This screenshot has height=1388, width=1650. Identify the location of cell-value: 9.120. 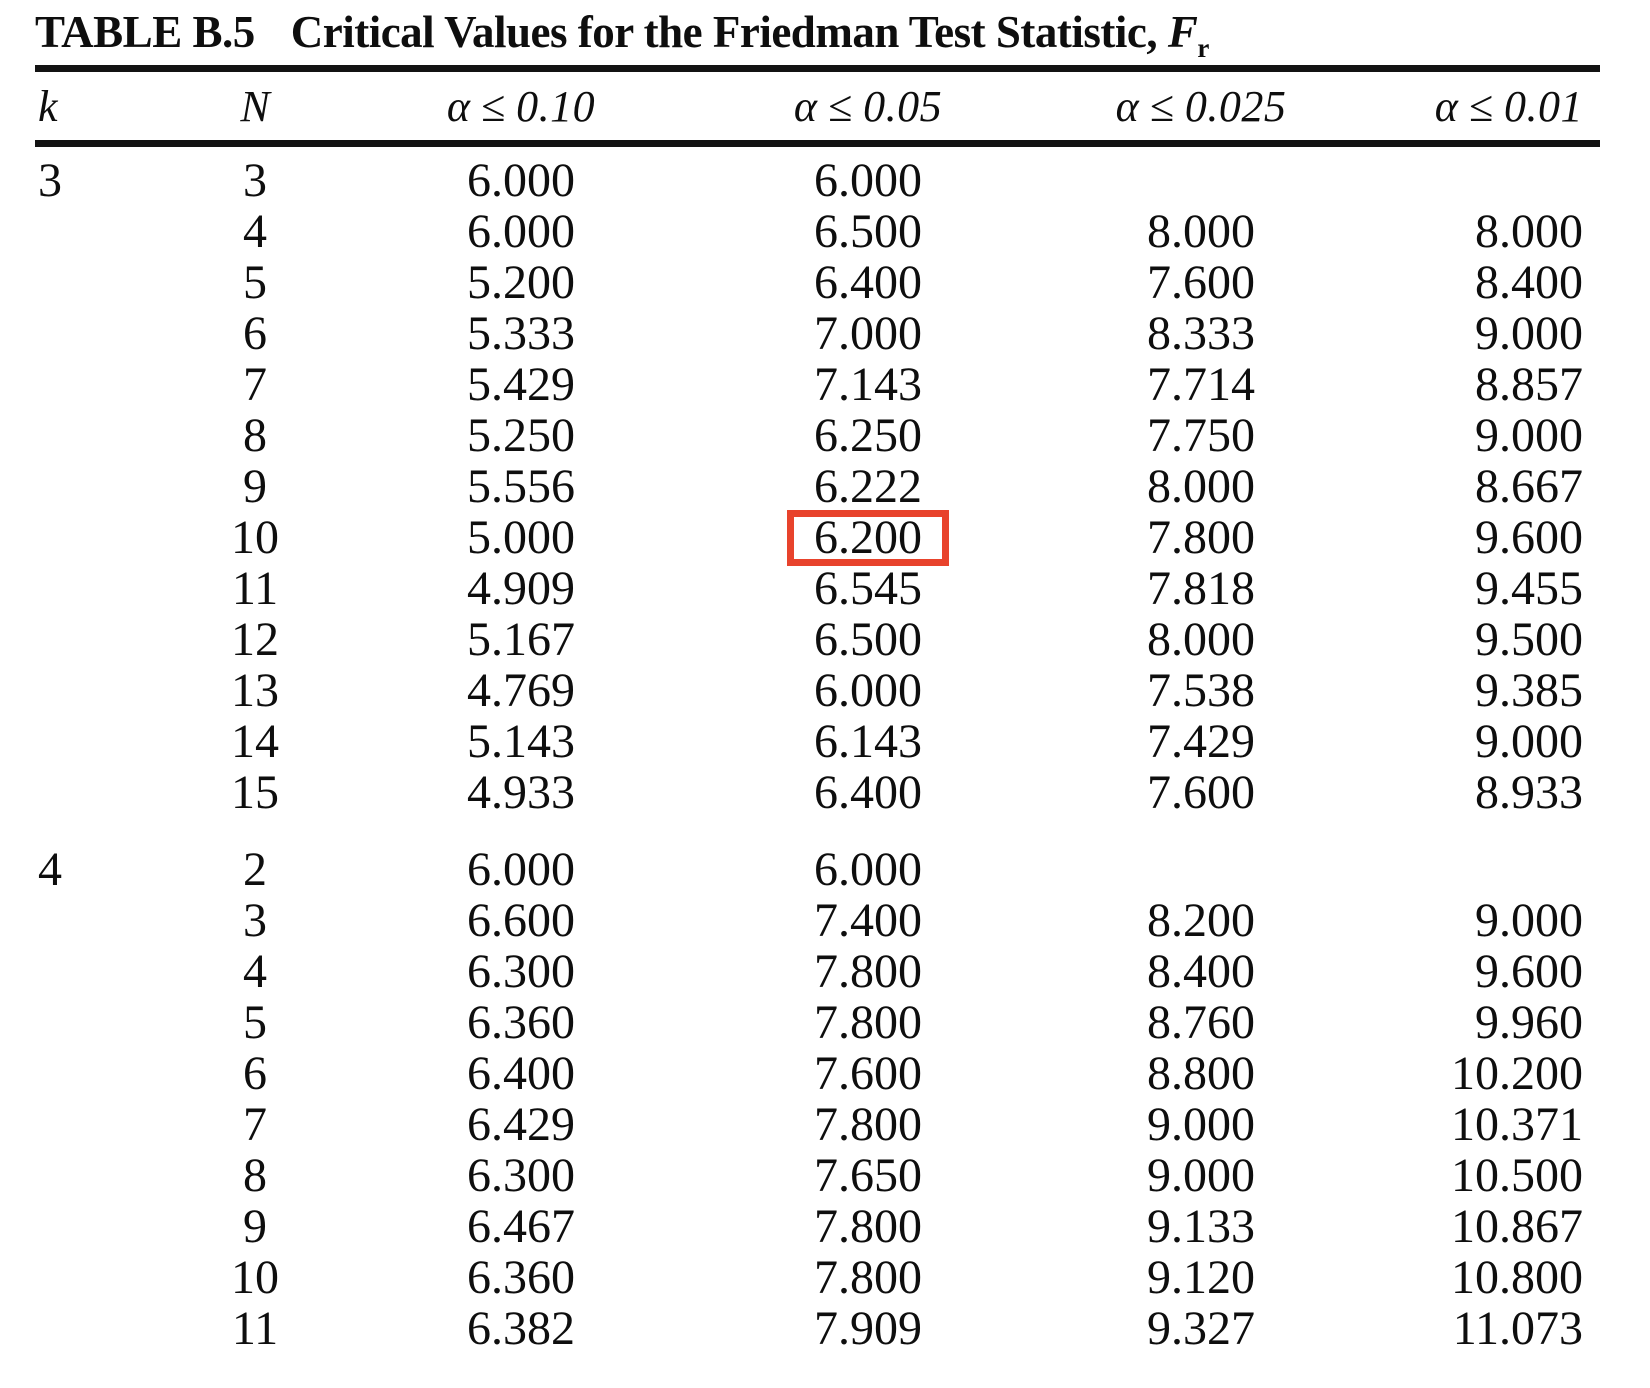
(1201, 1277).